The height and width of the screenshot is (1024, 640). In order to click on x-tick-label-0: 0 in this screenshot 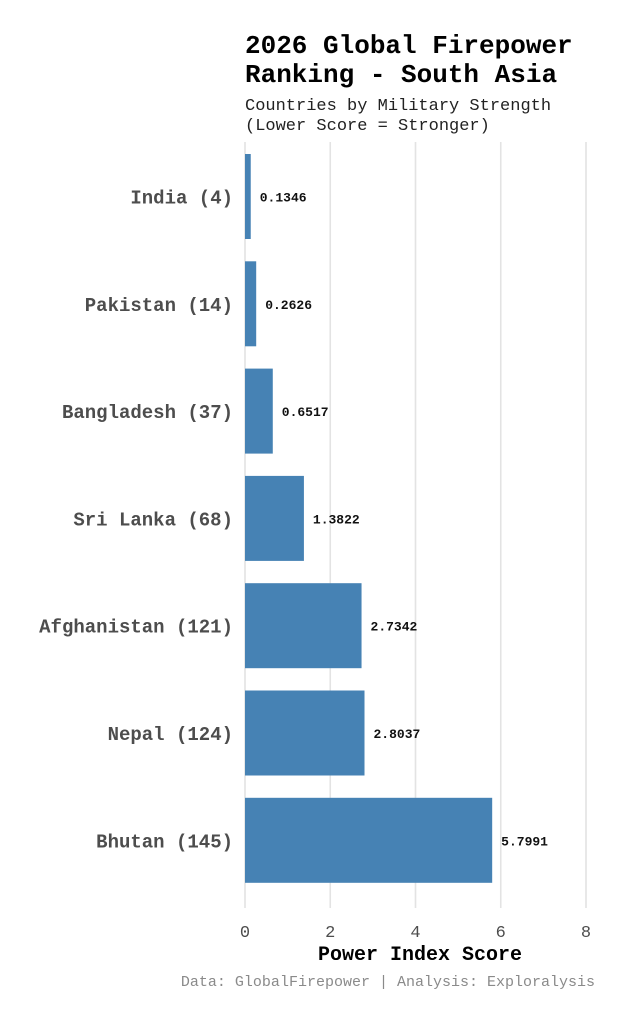, I will do `click(245, 933)`.